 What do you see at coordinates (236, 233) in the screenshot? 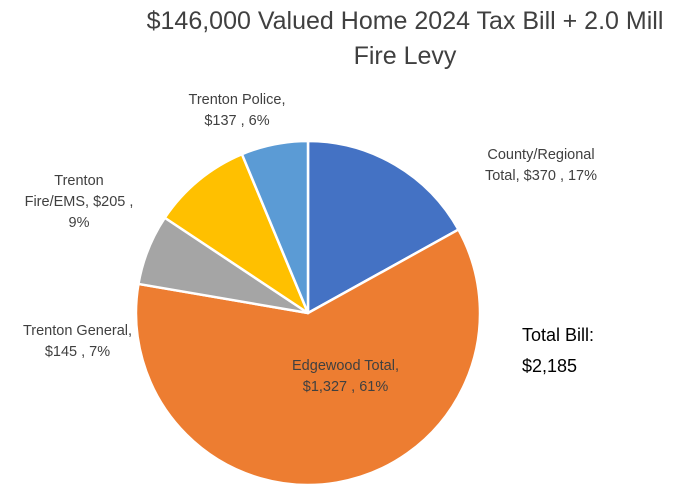
I see `pie-slice-trenton-fire-ems` at bounding box center [236, 233].